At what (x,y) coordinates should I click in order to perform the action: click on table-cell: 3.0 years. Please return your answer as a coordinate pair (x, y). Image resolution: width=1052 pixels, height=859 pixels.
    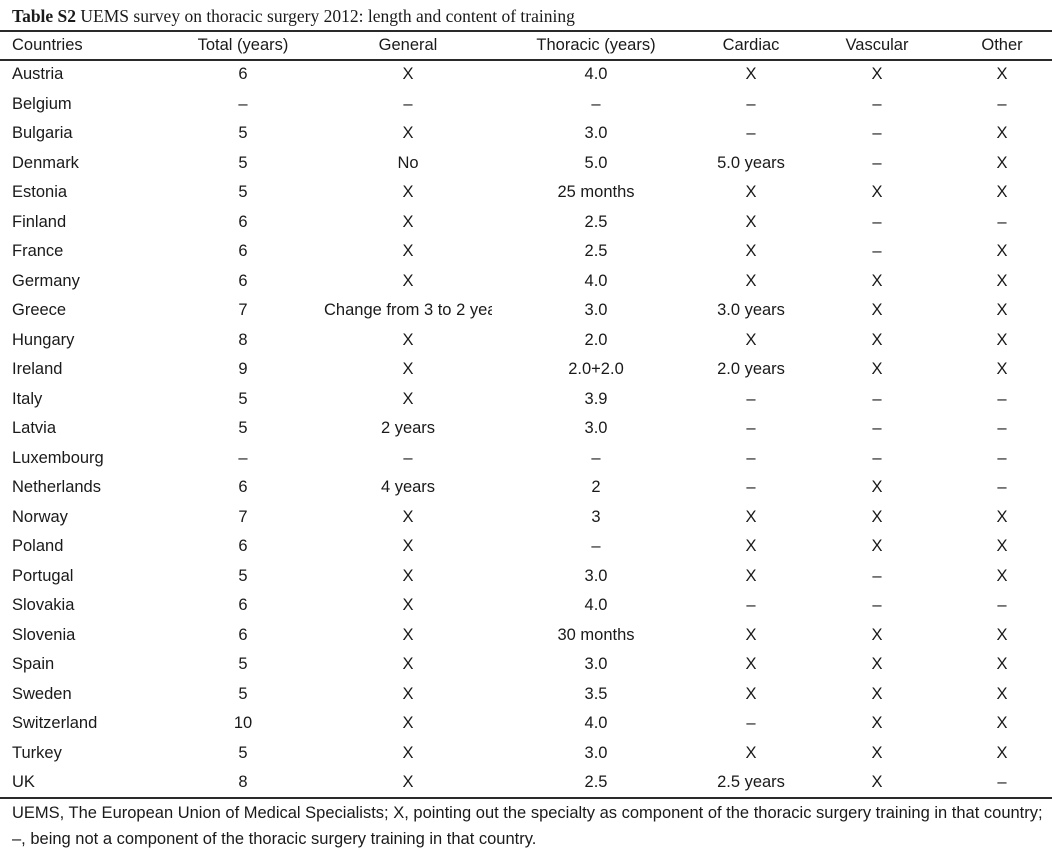
    Looking at the image, I should click on (751, 310).